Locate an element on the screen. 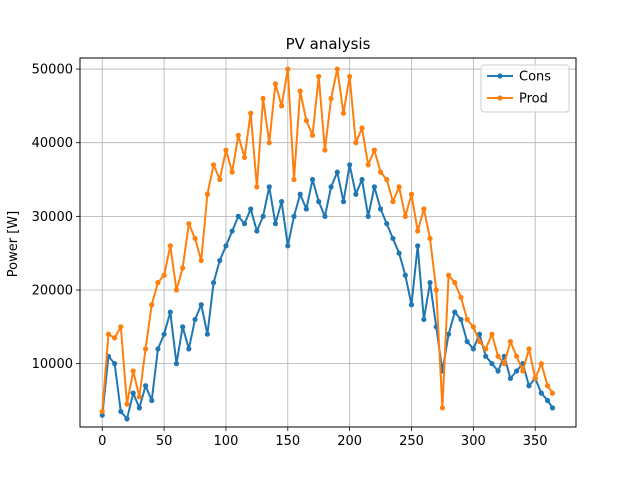 Image resolution: width=640 pixels, height=480 pixels. legend-label: Cons is located at coordinates (535, 77).